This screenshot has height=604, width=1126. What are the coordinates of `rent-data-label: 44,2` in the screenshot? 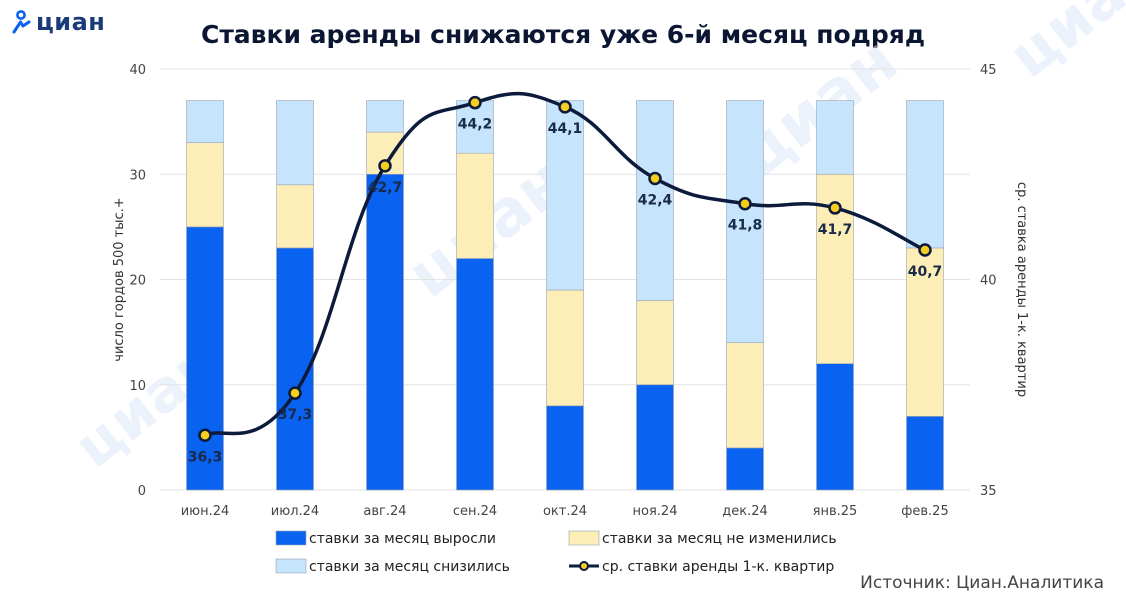 It's located at (475, 125).